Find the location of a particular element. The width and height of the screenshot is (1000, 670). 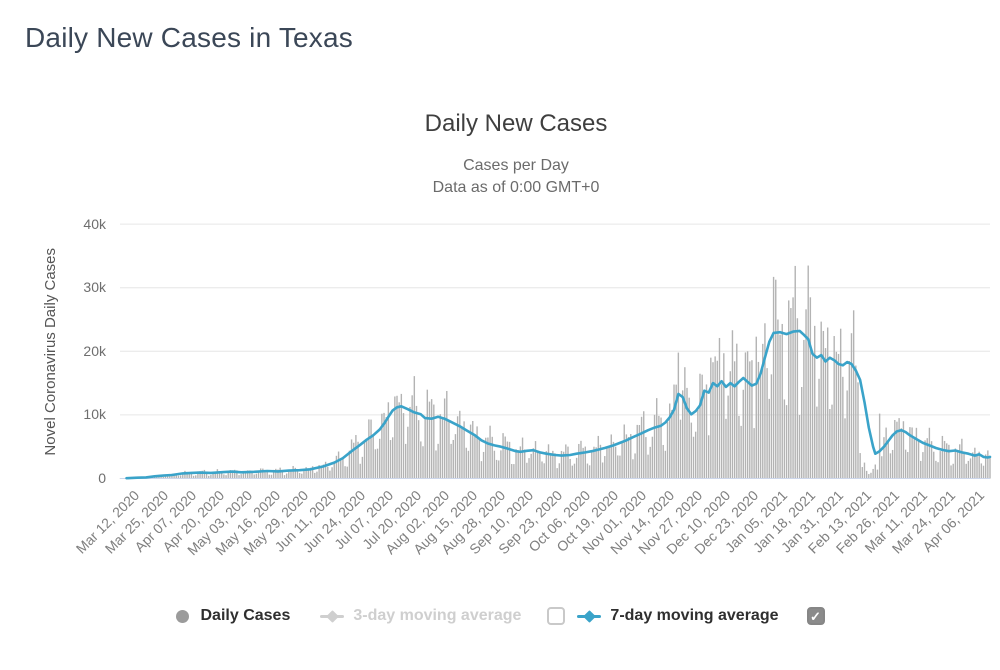

legend-label-daily-cases: Daily Cases is located at coordinates (245, 615).